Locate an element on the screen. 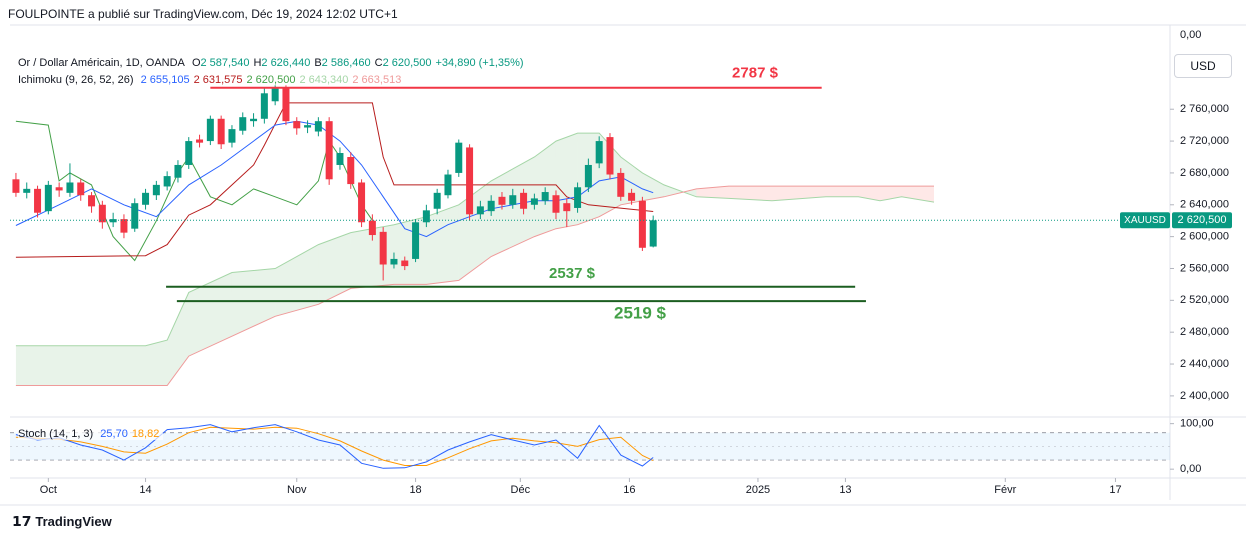 The width and height of the screenshot is (1246, 539). x-tick-label: 18 is located at coordinates (415, 490).